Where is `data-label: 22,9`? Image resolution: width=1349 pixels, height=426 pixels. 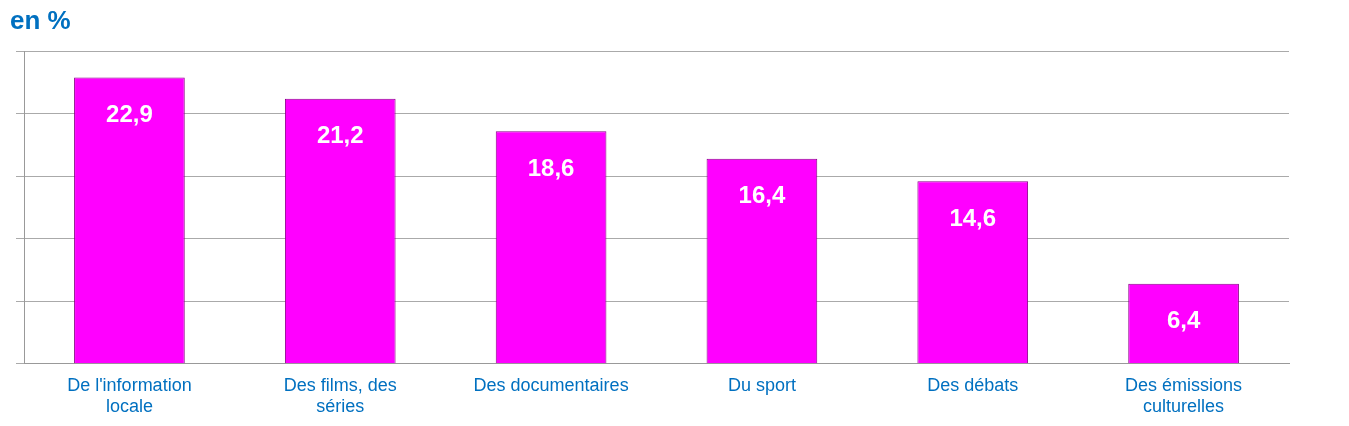
data-label: 22,9 is located at coordinates (129, 114).